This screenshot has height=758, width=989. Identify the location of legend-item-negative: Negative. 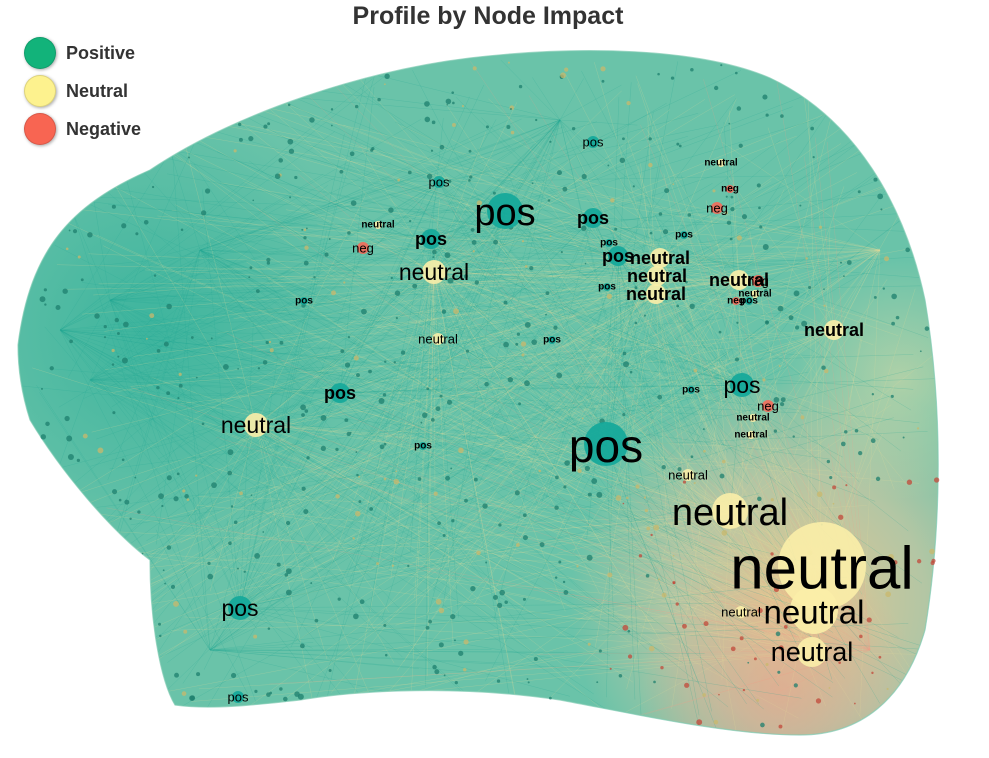
(82, 129).